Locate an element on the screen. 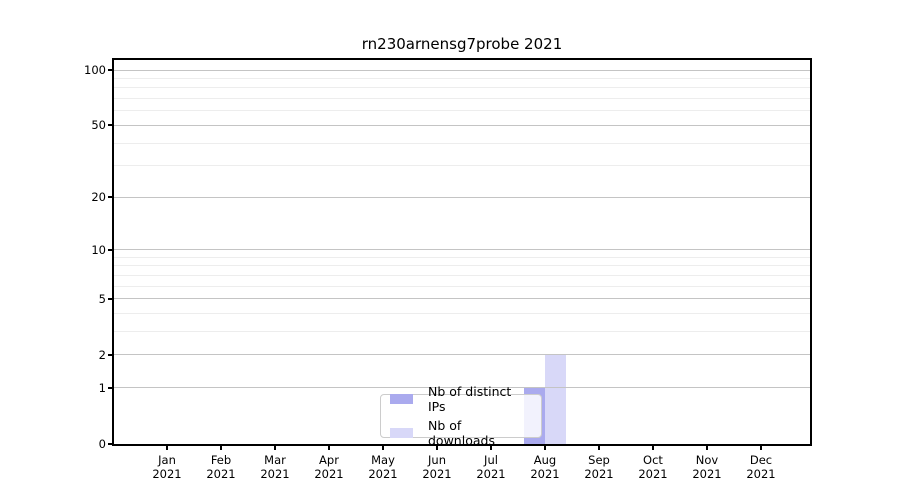  legend-swatch-downloads is located at coordinates (401, 433).